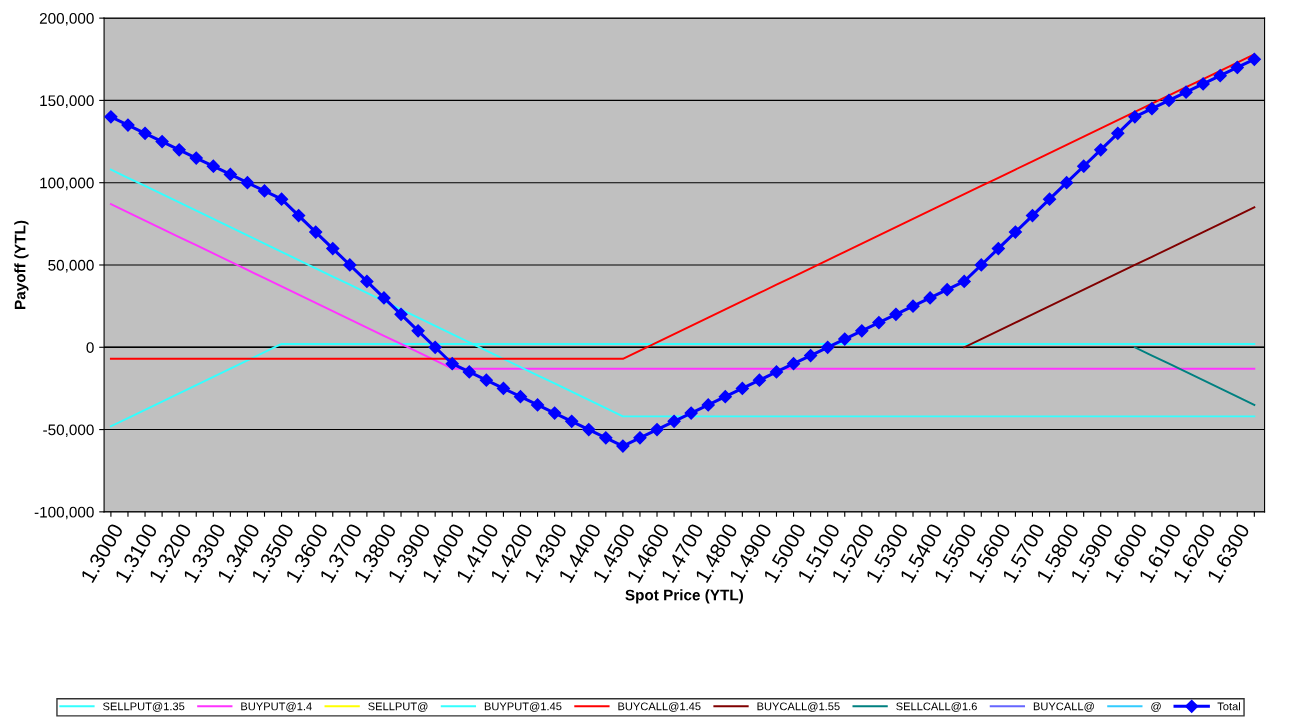 The height and width of the screenshot is (725, 1301). What do you see at coordinates (21, 264) in the screenshot?
I see `y-axis-title: Payoff (YTL)` at bounding box center [21, 264].